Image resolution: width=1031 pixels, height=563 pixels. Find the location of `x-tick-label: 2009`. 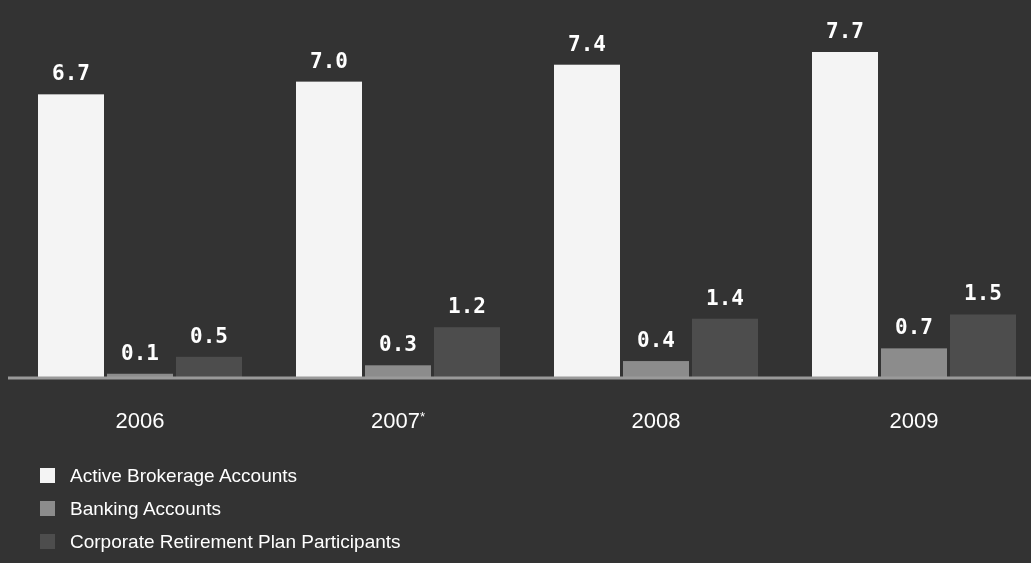

x-tick-label: 2009 is located at coordinates (914, 420).